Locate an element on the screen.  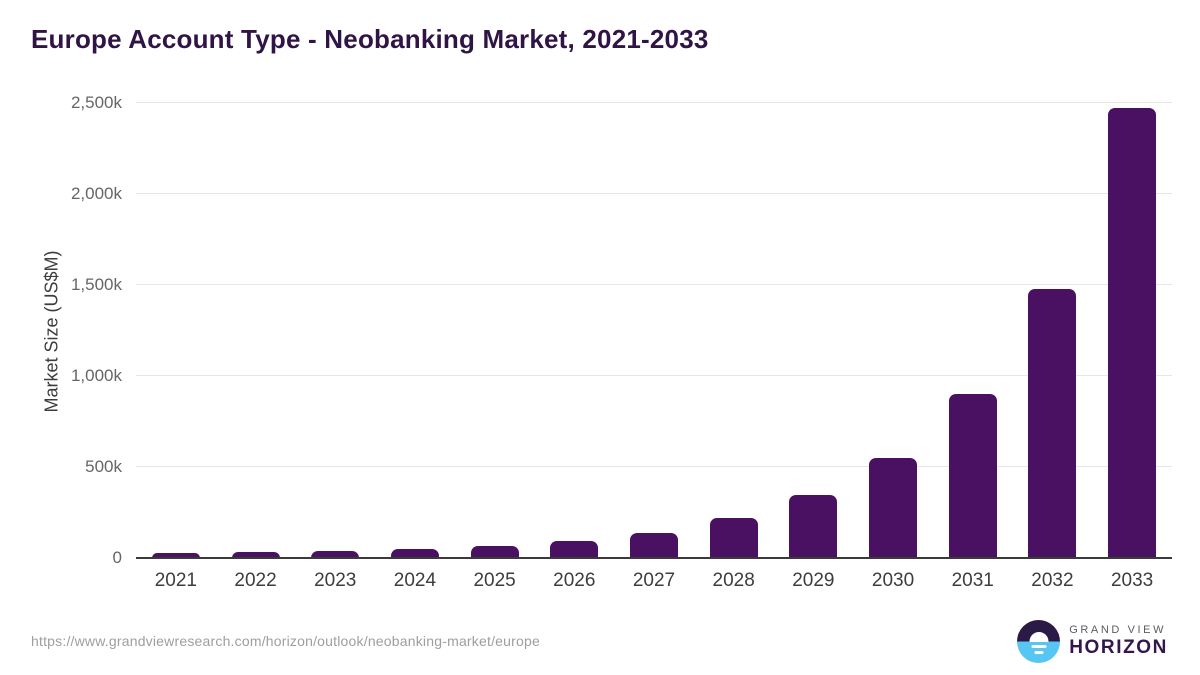
logo-brand-name: GRAND VIEW is located at coordinates (1118, 630).